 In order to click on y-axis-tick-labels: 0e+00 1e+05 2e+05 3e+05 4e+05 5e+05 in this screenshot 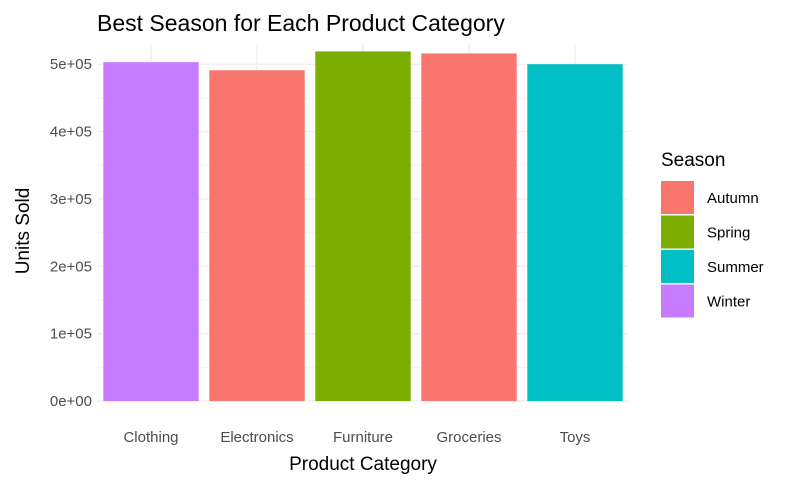, I will do `click(71, 233)`.